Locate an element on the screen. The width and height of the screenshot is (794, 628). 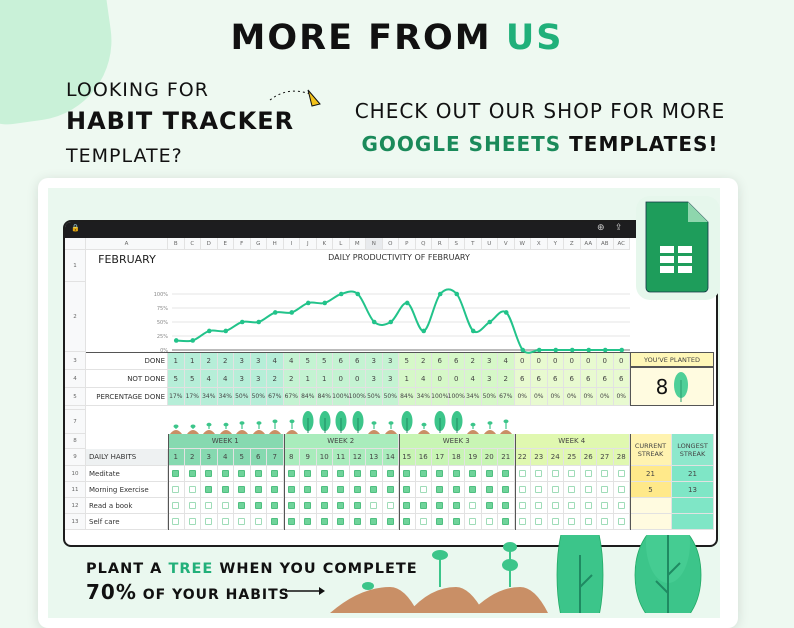
column-header-Z: Z is located at coordinates (572, 244).